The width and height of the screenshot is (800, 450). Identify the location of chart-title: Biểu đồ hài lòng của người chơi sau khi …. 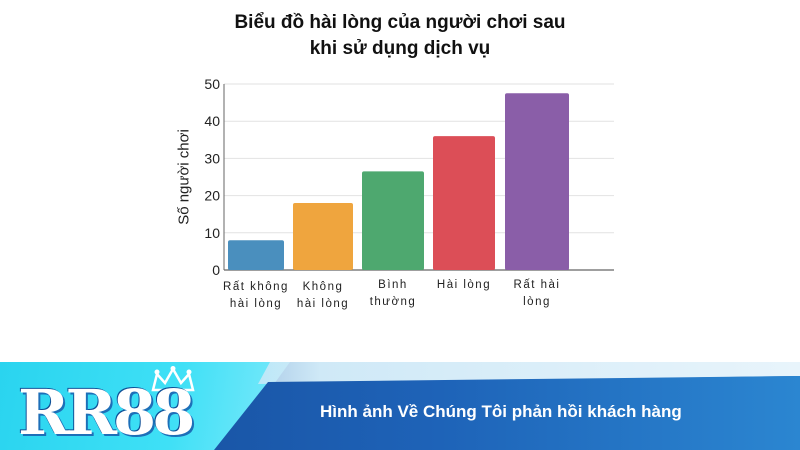
(400, 36).